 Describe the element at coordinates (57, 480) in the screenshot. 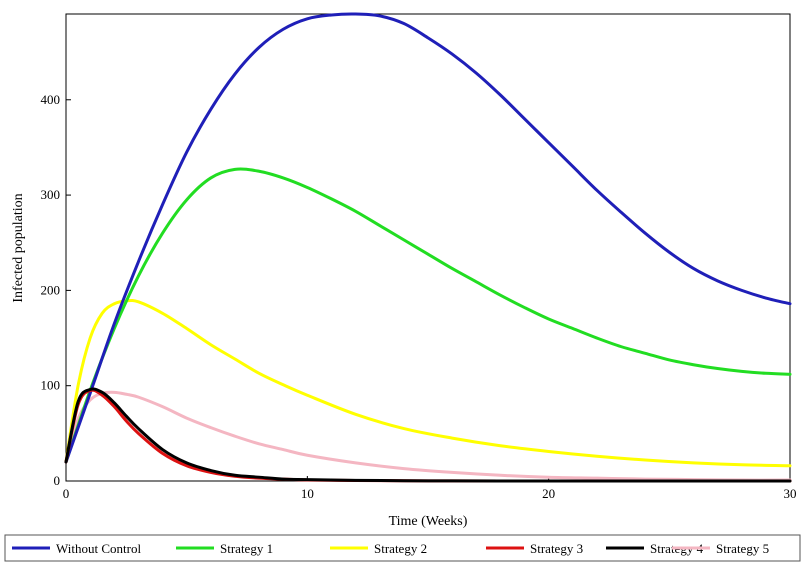

I see `y-tick-label: 0` at that location.